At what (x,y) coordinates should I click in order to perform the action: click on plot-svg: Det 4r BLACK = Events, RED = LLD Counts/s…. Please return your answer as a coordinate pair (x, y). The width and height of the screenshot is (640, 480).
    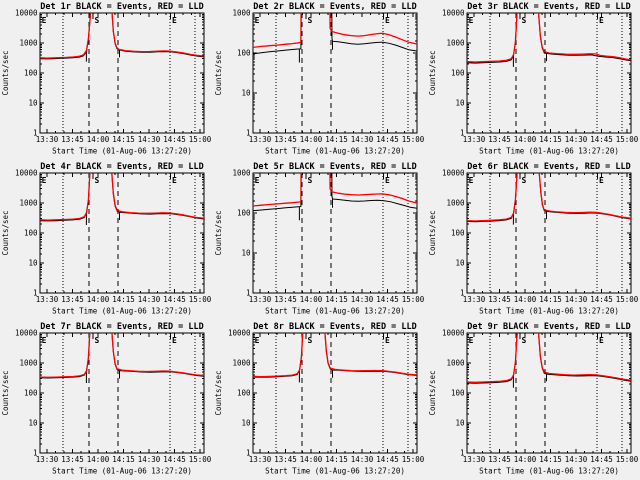
    Looking at the image, I should click on (106, 238).